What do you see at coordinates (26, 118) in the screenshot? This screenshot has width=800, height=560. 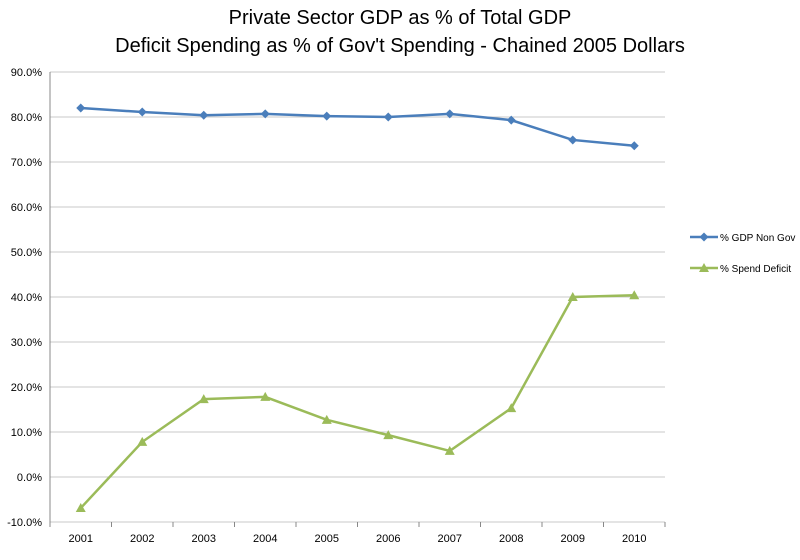 I see `y-tick-label: 80.0%` at bounding box center [26, 118].